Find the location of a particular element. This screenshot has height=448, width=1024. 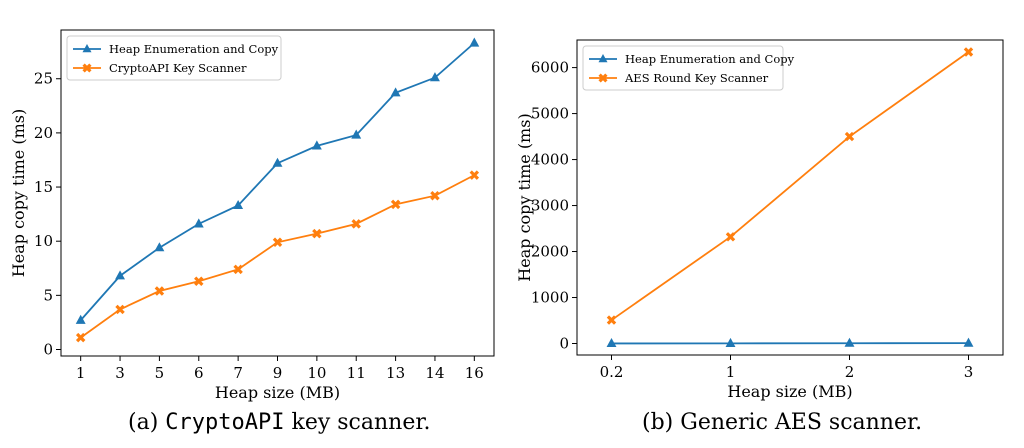

y-tick-label: 25 is located at coordinates (43, 79).